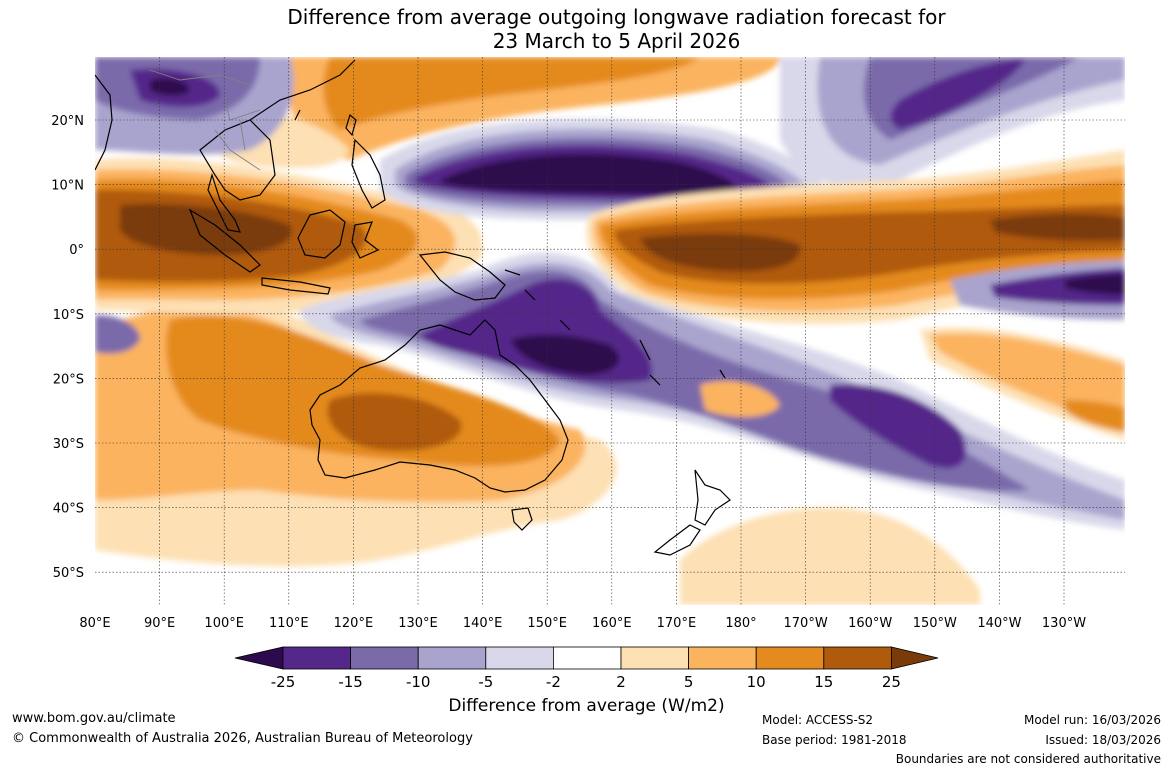  What do you see at coordinates (511, 93) in the screenshot?
I see `band-north-dark-orange` at bounding box center [511, 93].